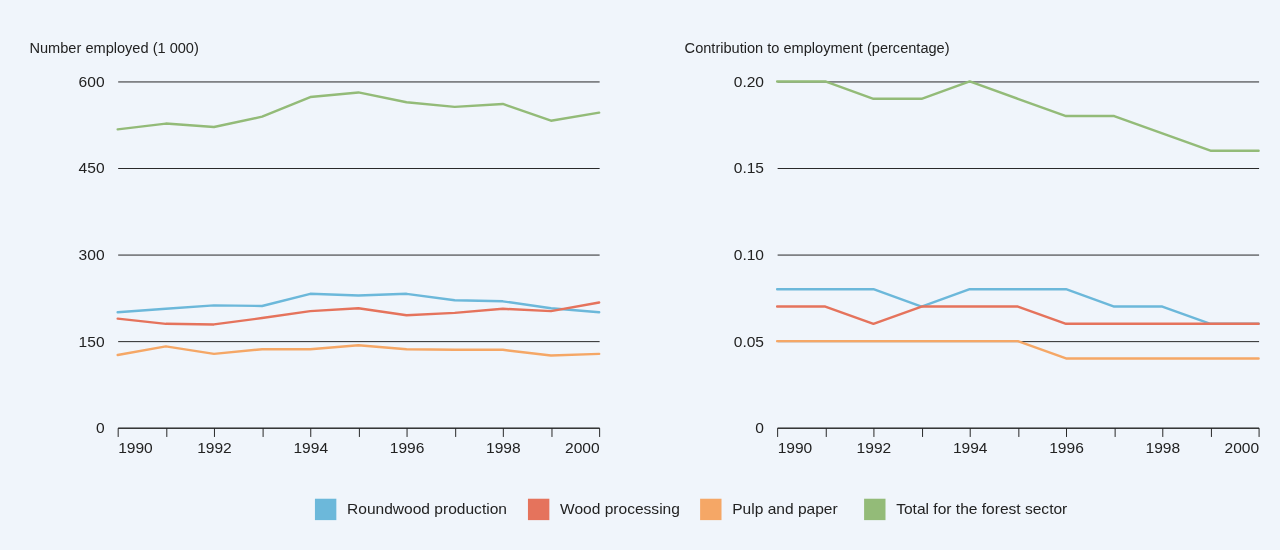 The height and width of the screenshot is (550, 1280). What do you see at coordinates (620, 509) in the screenshot?
I see `legend-label: Wood processing` at bounding box center [620, 509].